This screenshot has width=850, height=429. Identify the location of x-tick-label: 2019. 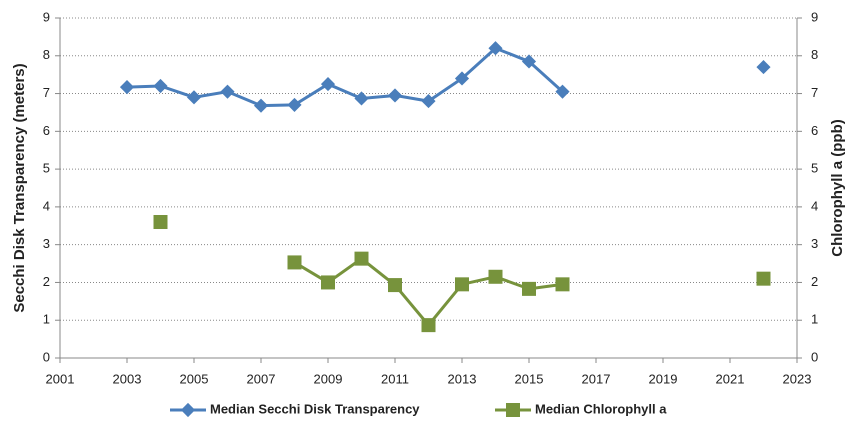
(663, 378).